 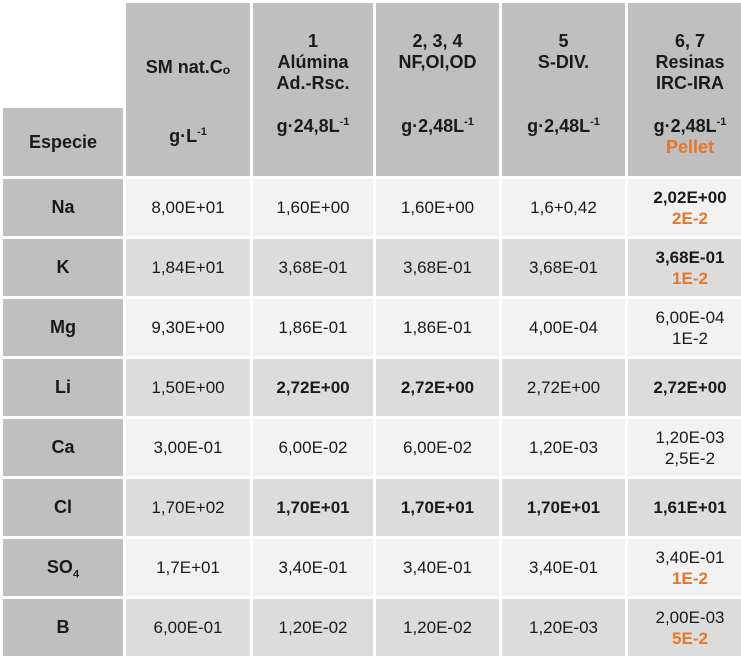 I want to click on col-header-line: 5, so click(x=563, y=41).